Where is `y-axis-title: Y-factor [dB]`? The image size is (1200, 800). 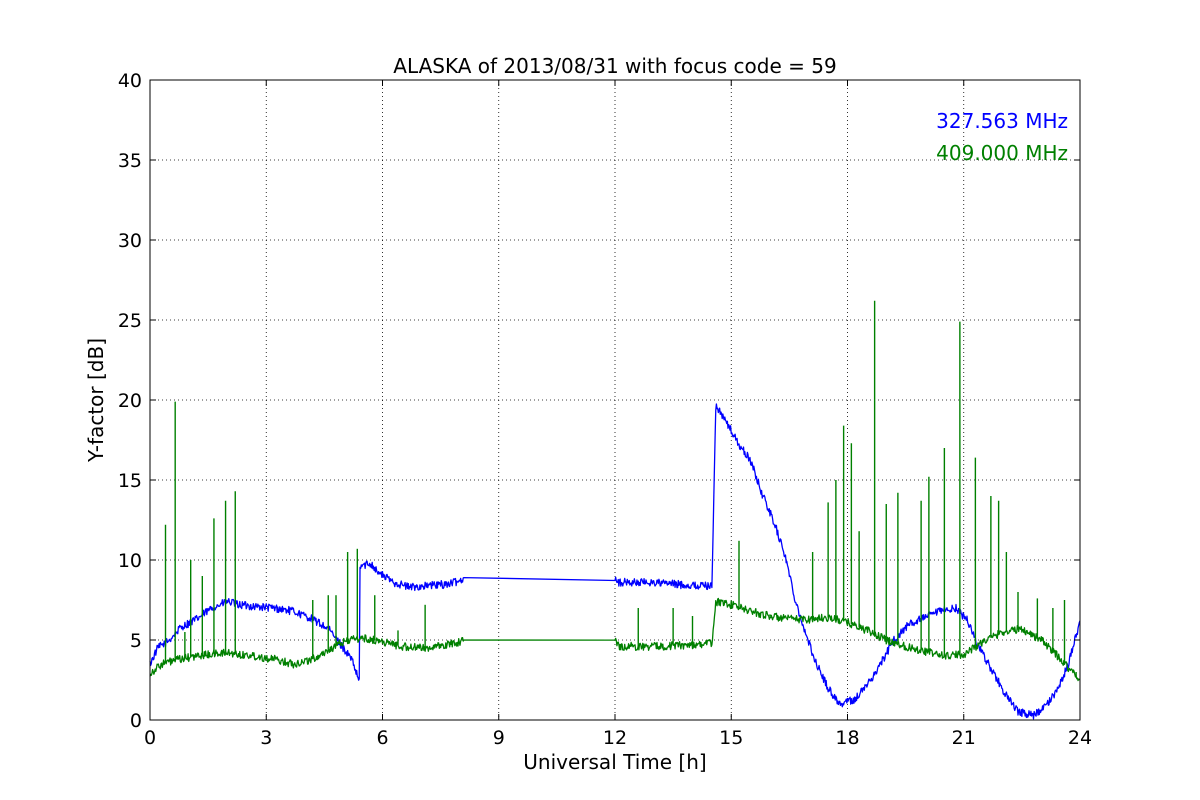
y-axis-title: Y-factor [dB] is located at coordinates (96, 400).